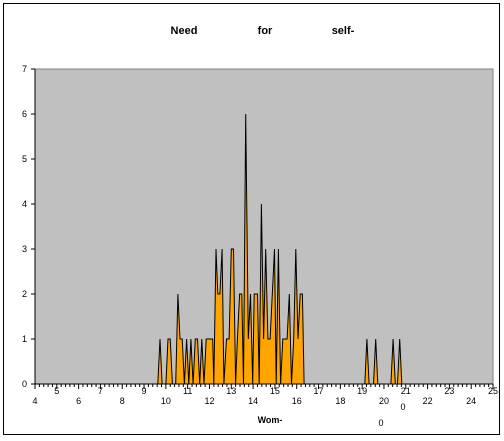 This screenshot has width=504, height=441. What do you see at coordinates (319, 391) in the screenshot?
I see `x-tick-label: 17` at bounding box center [319, 391].